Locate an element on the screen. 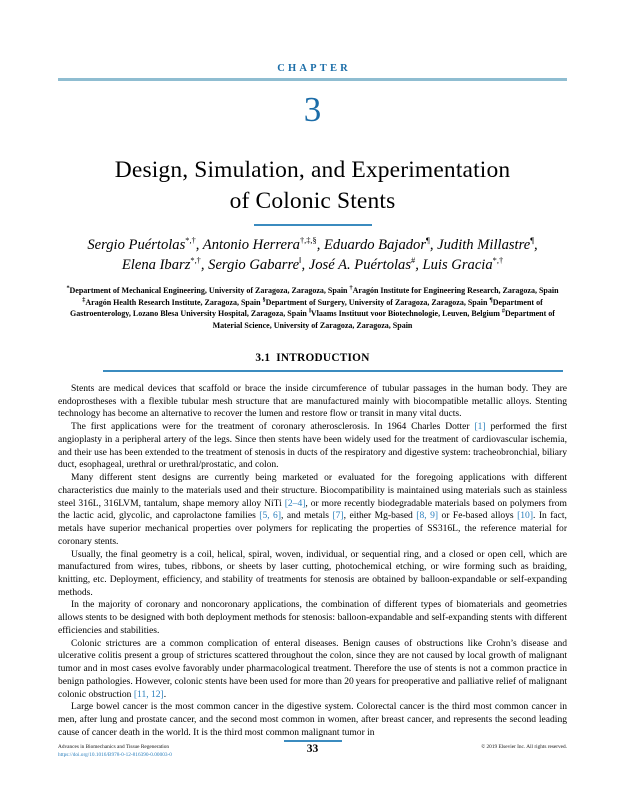 The image size is (625, 800). page-number: 33 is located at coordinates (312, 749).